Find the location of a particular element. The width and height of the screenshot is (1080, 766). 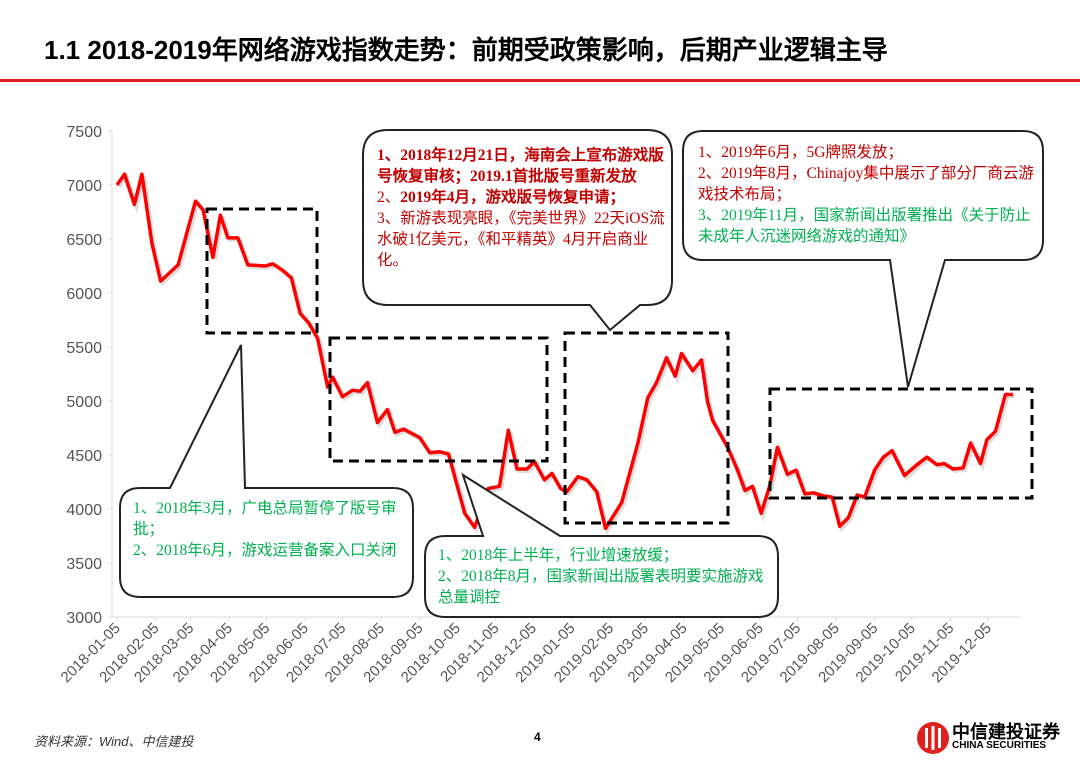

y-tick-label: 7000 is located at coordinates (84, 186).